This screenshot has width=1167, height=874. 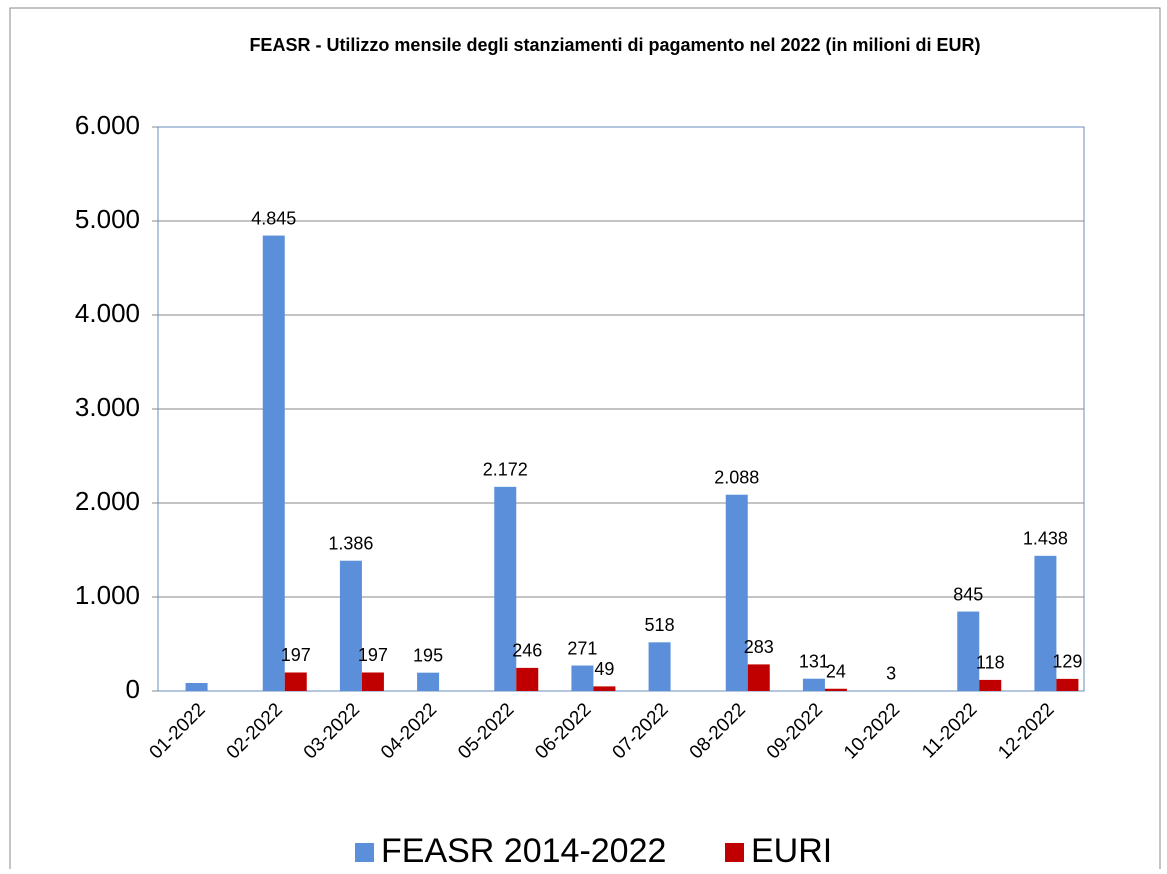 What do you see at coordinates (660, 625) in the screenshot?
I see `data-label: 518` at bounding box center [660, 625].